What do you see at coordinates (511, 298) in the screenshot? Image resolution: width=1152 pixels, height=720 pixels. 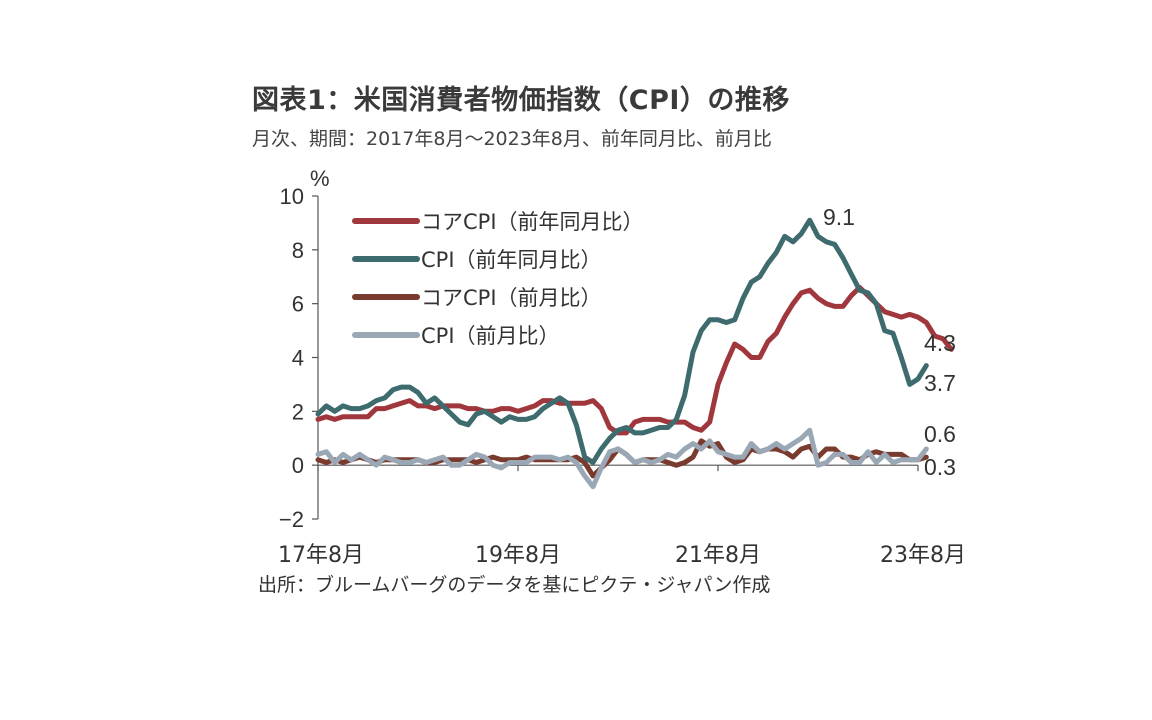 I see `legend-label-2: コアCPI（前月比）` at bounding box center [511, 298].